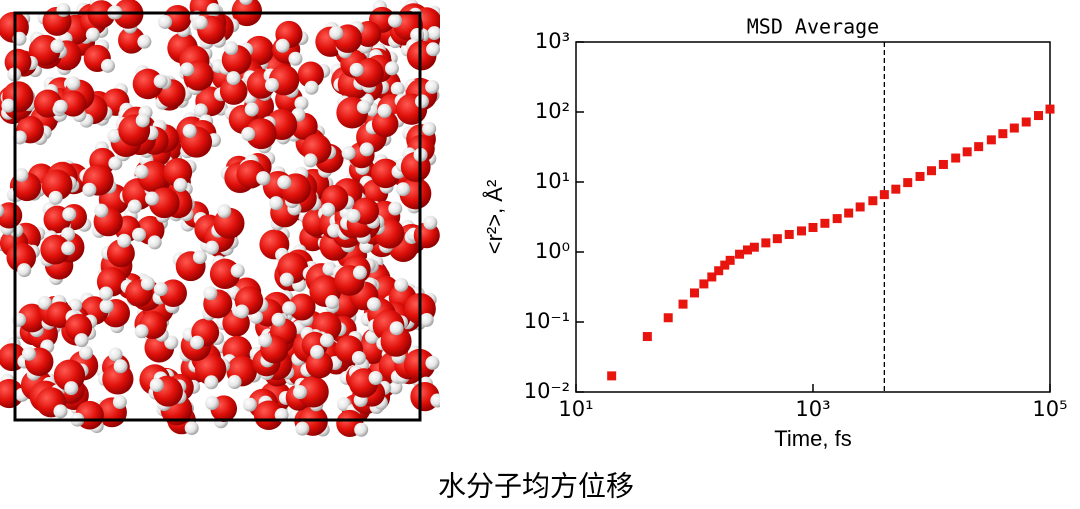  What do you see at coordinates (547, 391) in the screenshot?
I see `y-tick-label: 10⁻²` at bounding box center [547, 391].